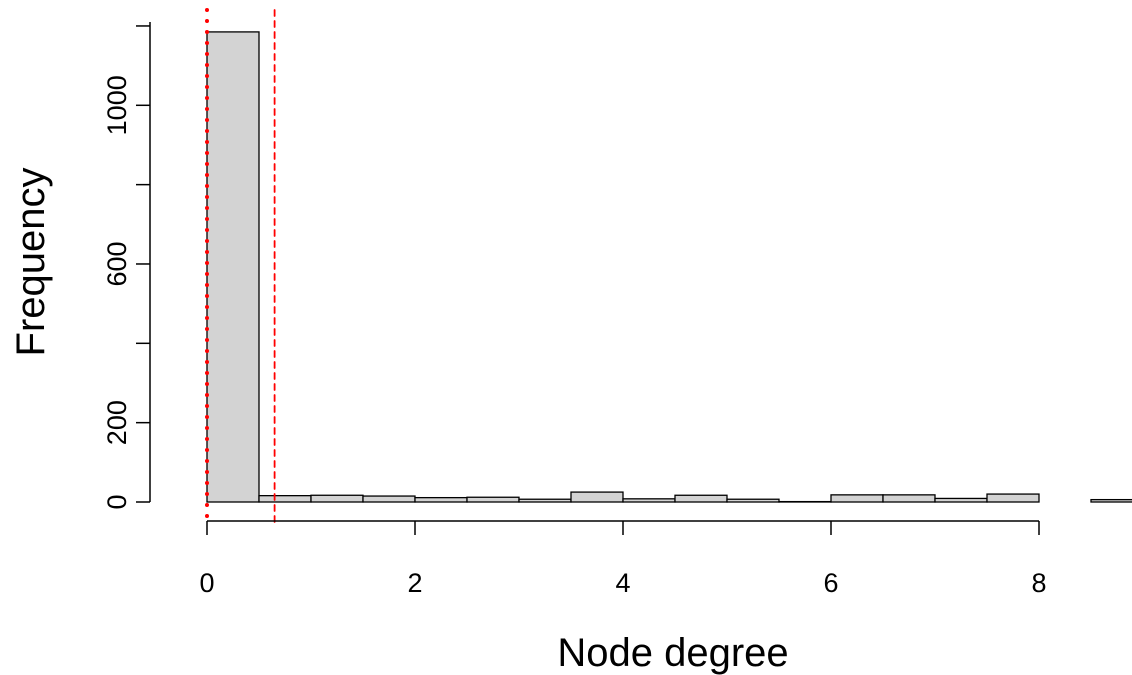 This screenshot has width=1132, height=675. What do you see at coordinates (1038, 583) in the screenshot?
I see `x-tick-label: 8` at bounding box center [1038, 583].